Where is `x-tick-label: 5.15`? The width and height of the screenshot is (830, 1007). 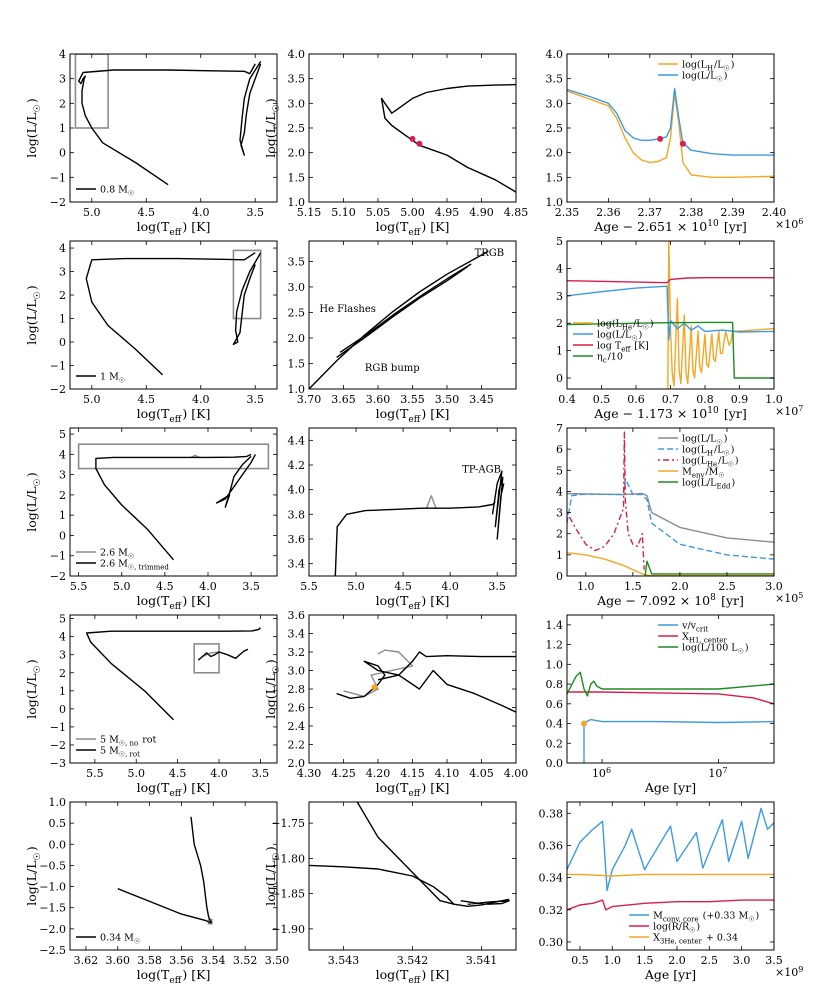
x-tick-label: 5.15 is located at coordinates (309, 212).